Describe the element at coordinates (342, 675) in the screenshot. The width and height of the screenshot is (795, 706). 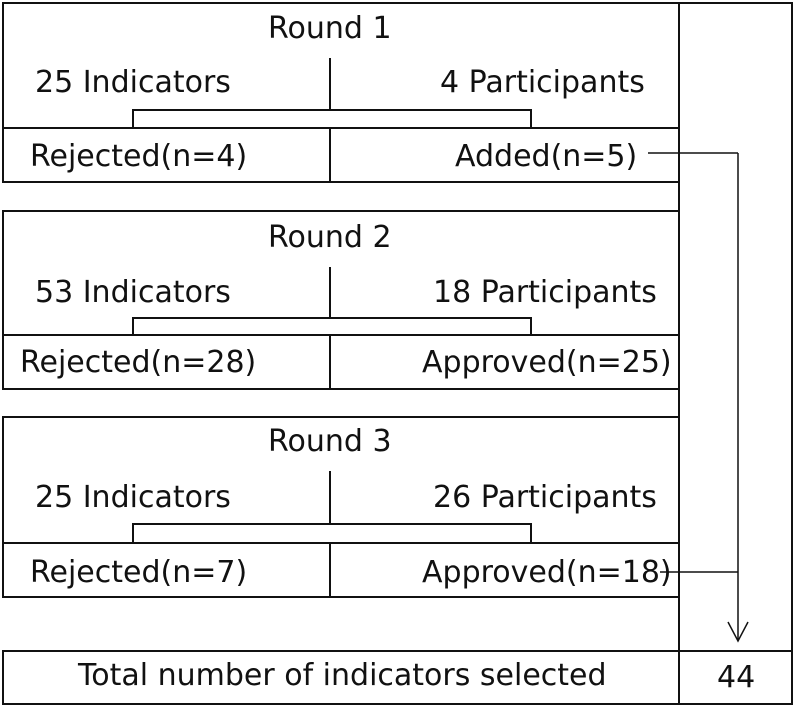
I see `total-label: Total number of indicators selected` at that location.